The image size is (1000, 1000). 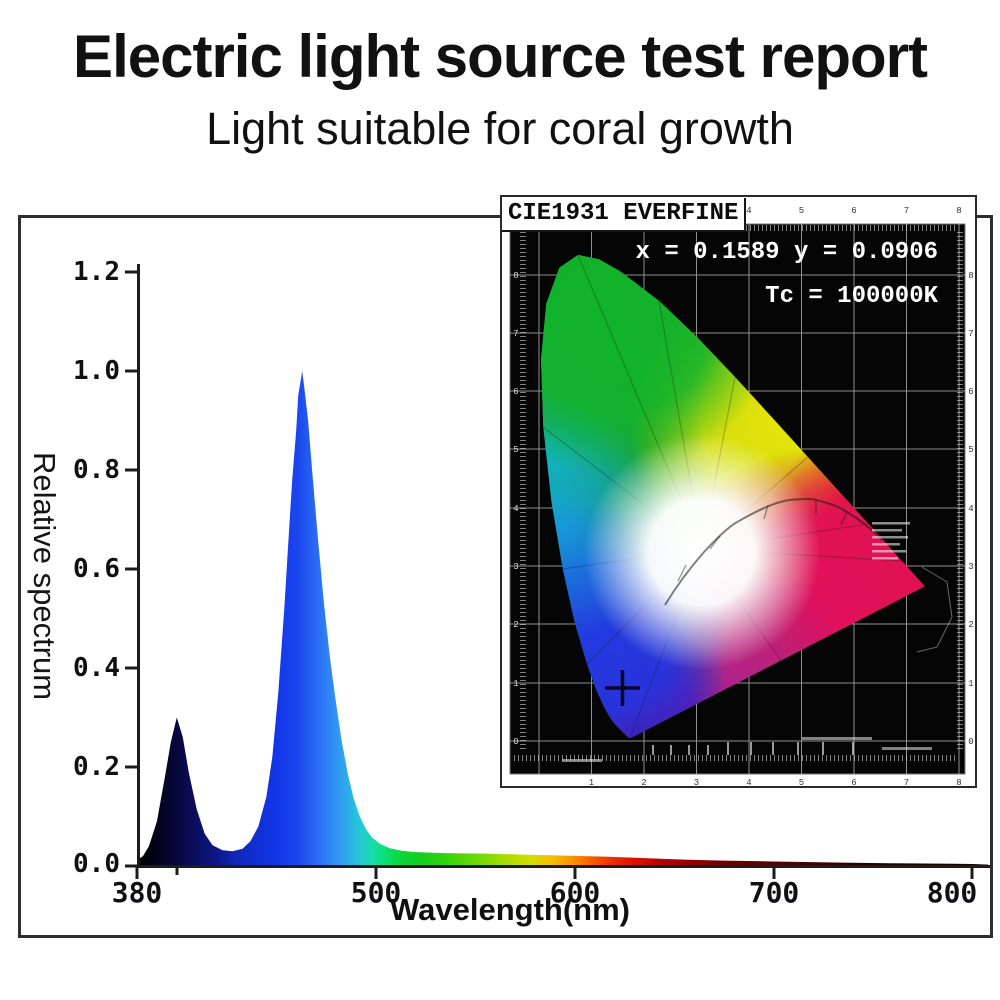 What do you see at coordinates (96, 767) in the screenshot?
I see `y-tick-0.2: 0.2` at bounding box center [96, 767].